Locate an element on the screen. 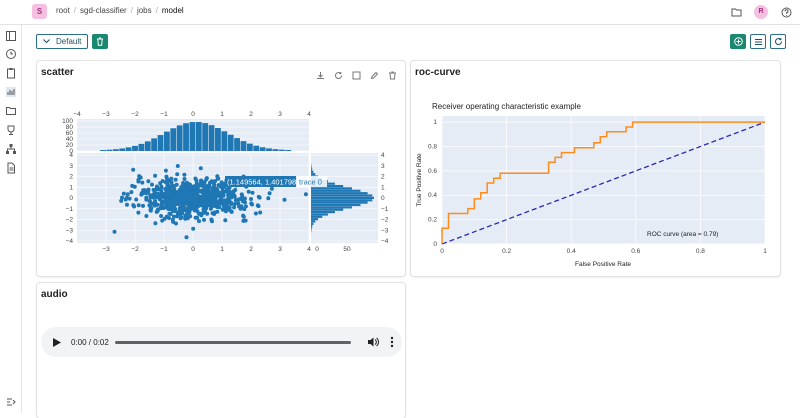 This screenshot has height=418, width=800. clipboard-icon is located at coordinates (11, 73).